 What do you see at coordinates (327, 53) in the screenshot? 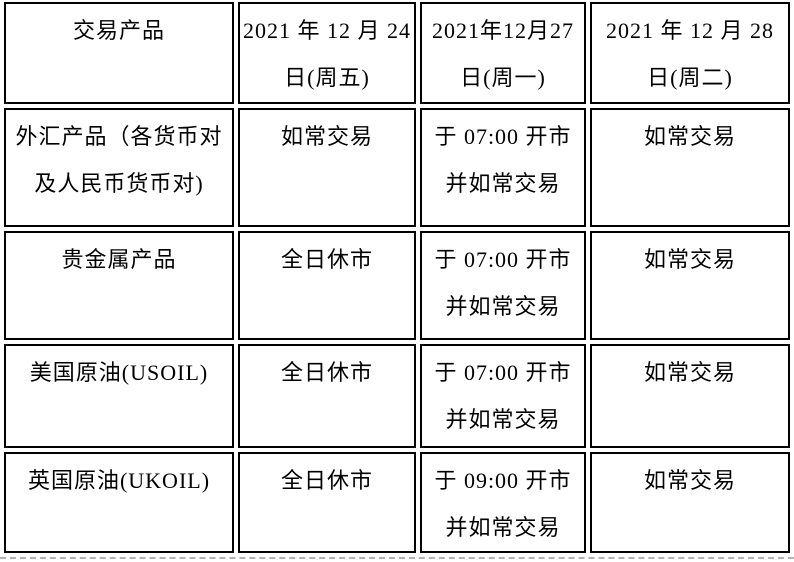
I see `header-cell-date-dec24: 2021 年 12 月 24 日(周五)` at bounding box center [327, 53].